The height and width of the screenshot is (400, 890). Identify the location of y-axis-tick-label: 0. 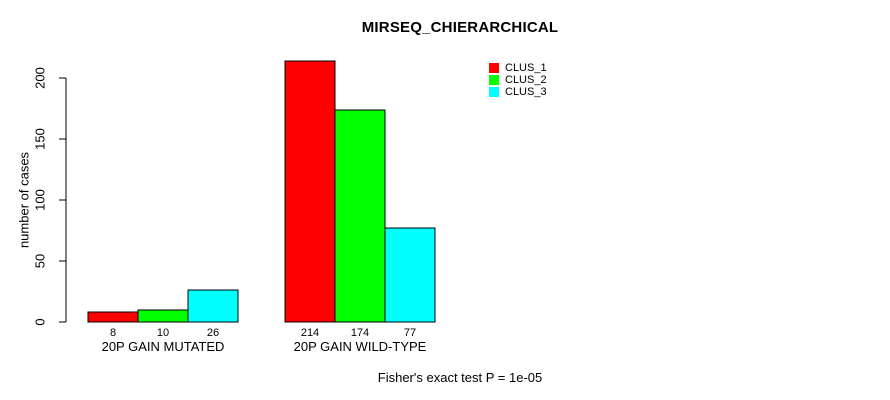
(40, 322).